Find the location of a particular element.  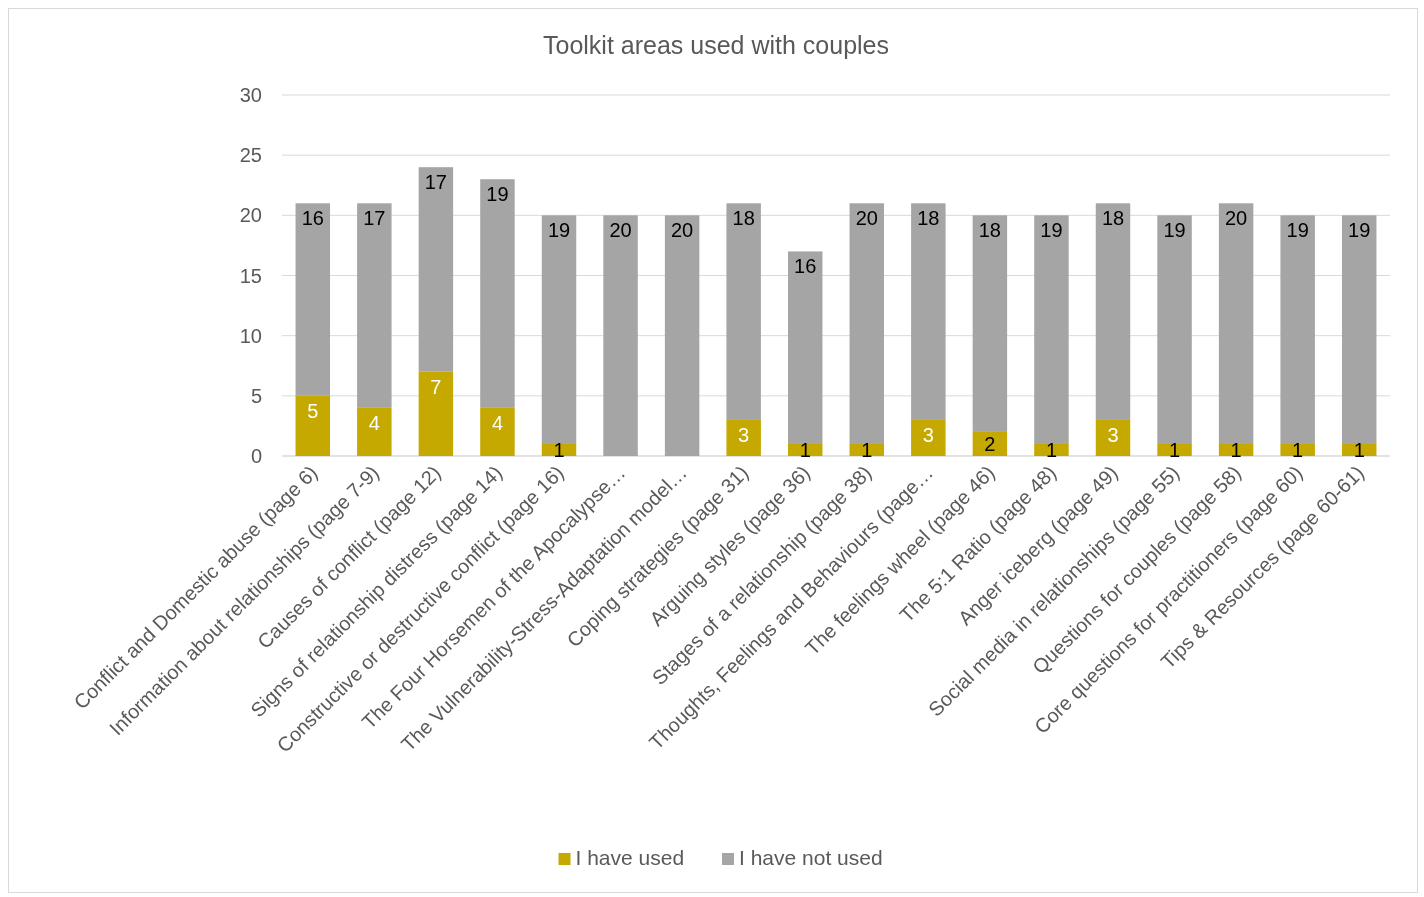

y-tick-label: 0 is located at coordinates (256, 456).